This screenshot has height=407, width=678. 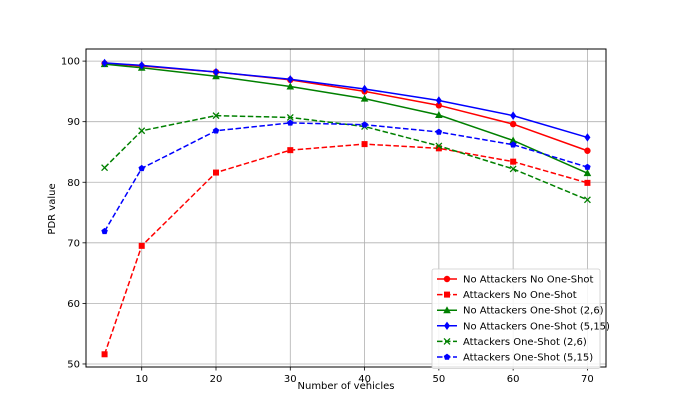 I want to click on legend-item: No Attackers One-Shot (2,6), so click(x=520, y=311).